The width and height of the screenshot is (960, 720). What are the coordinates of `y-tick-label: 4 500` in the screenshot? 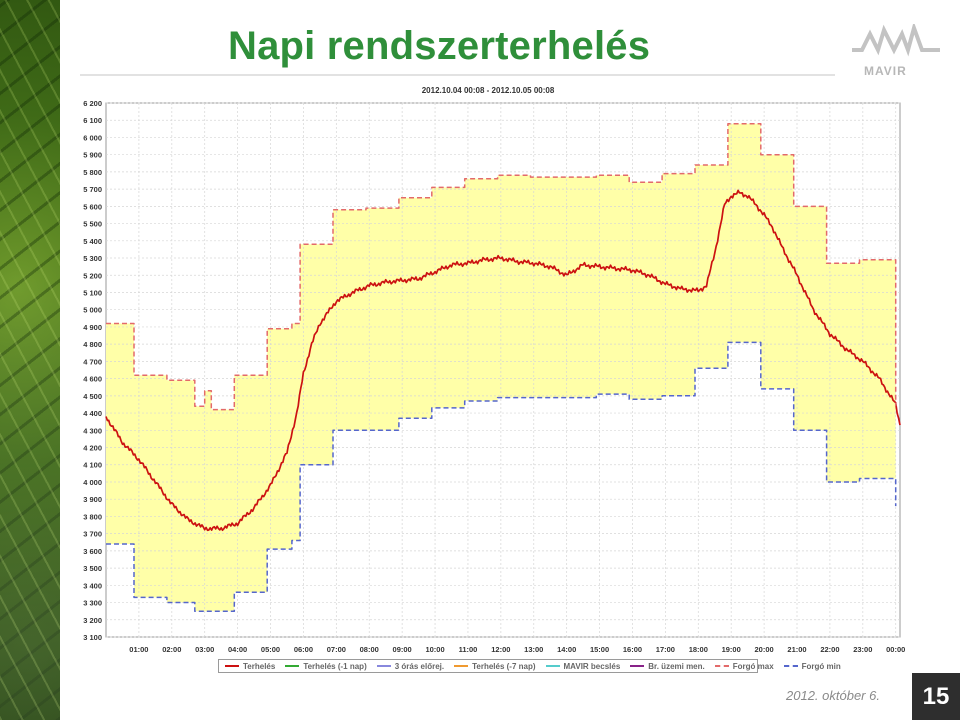 It's located at (92, 396).